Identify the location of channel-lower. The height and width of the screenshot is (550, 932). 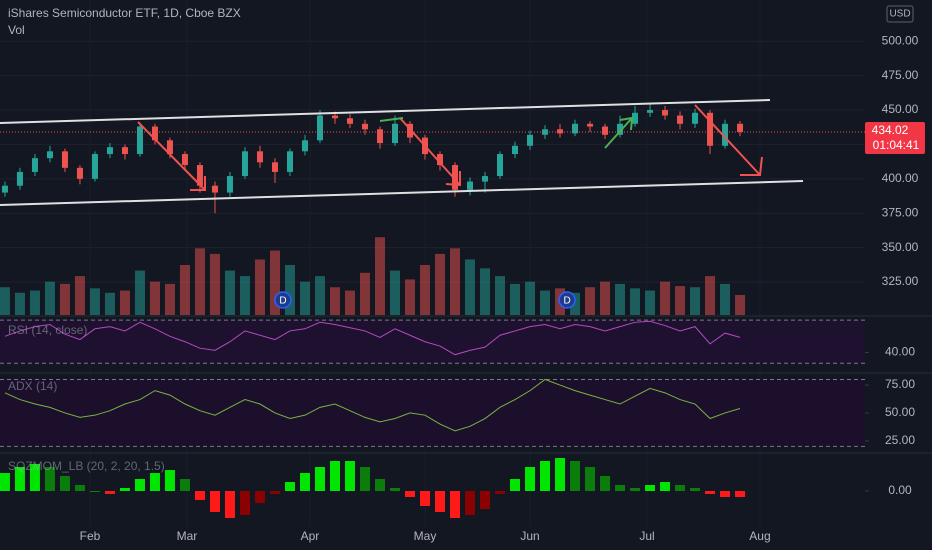
(402, 193).